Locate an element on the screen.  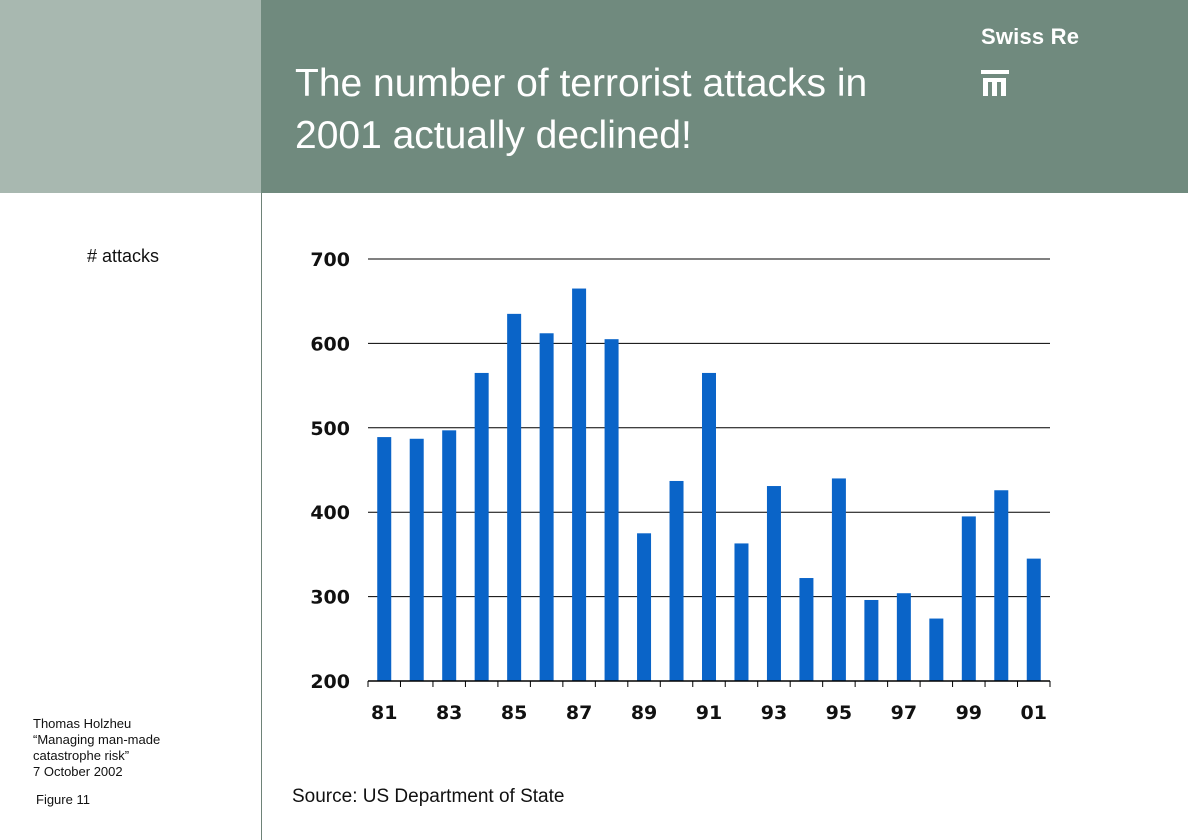
x-tick-label: 89 is located at coordinates (644, 713).